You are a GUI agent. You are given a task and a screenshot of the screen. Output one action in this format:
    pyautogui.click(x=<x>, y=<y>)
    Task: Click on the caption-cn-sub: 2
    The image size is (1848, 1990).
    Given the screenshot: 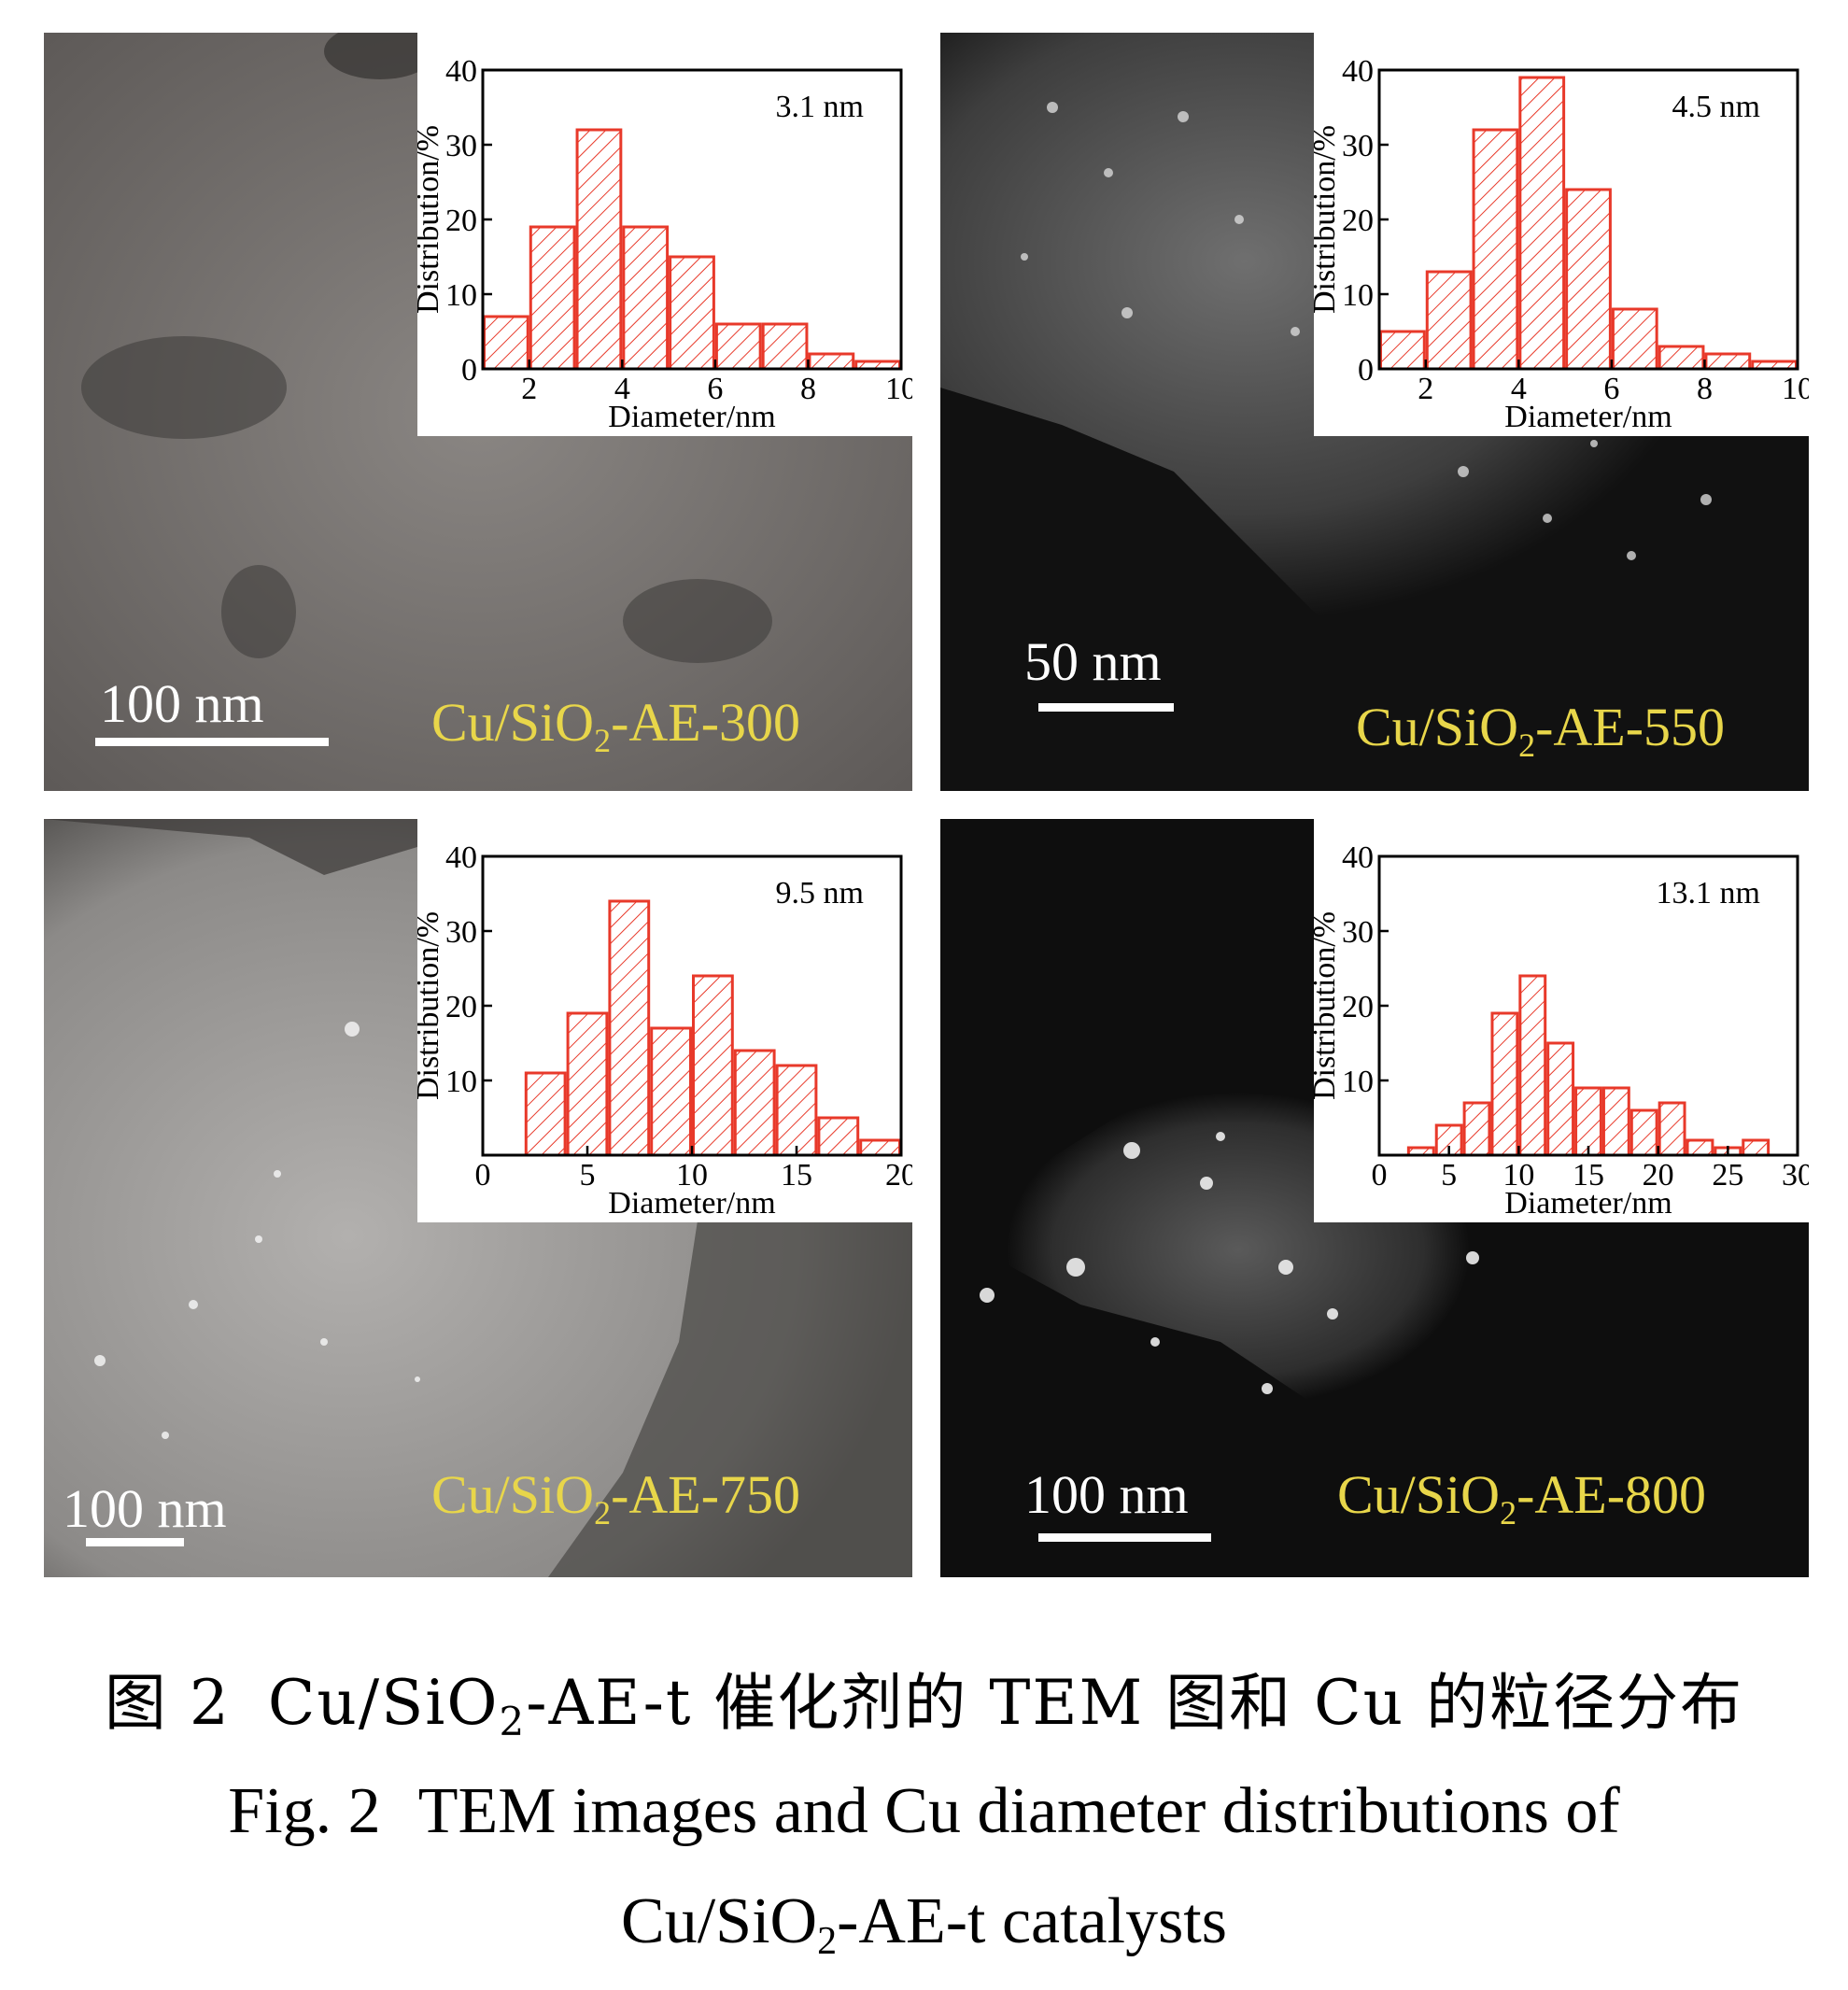 What is the action you would take?
    pyautogui.click(x=513, y=1721)
    